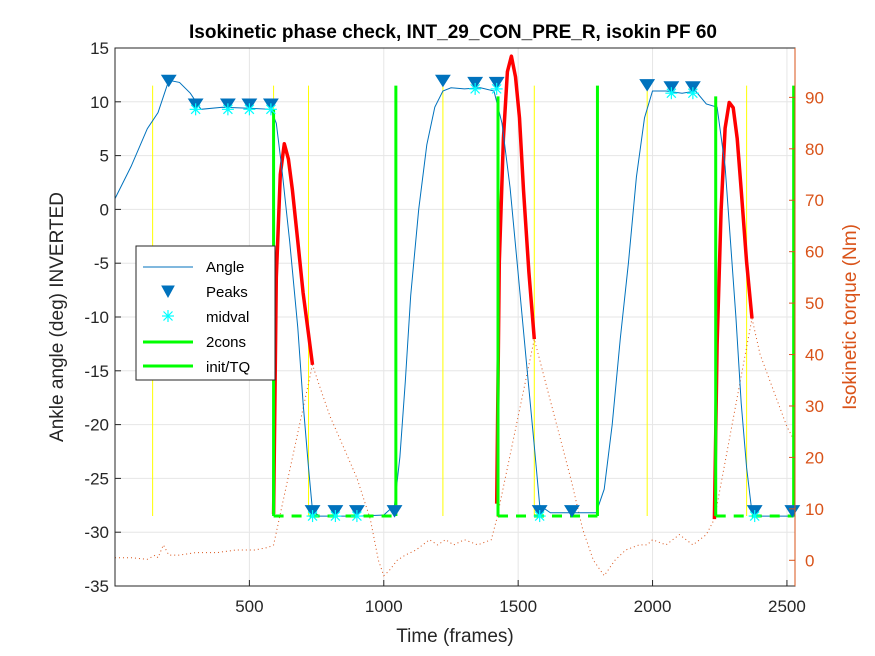 Image resolution: width=875 pixels, height=656 pixels. I want to click on y2-tick-label: 10, so click(814, 509).